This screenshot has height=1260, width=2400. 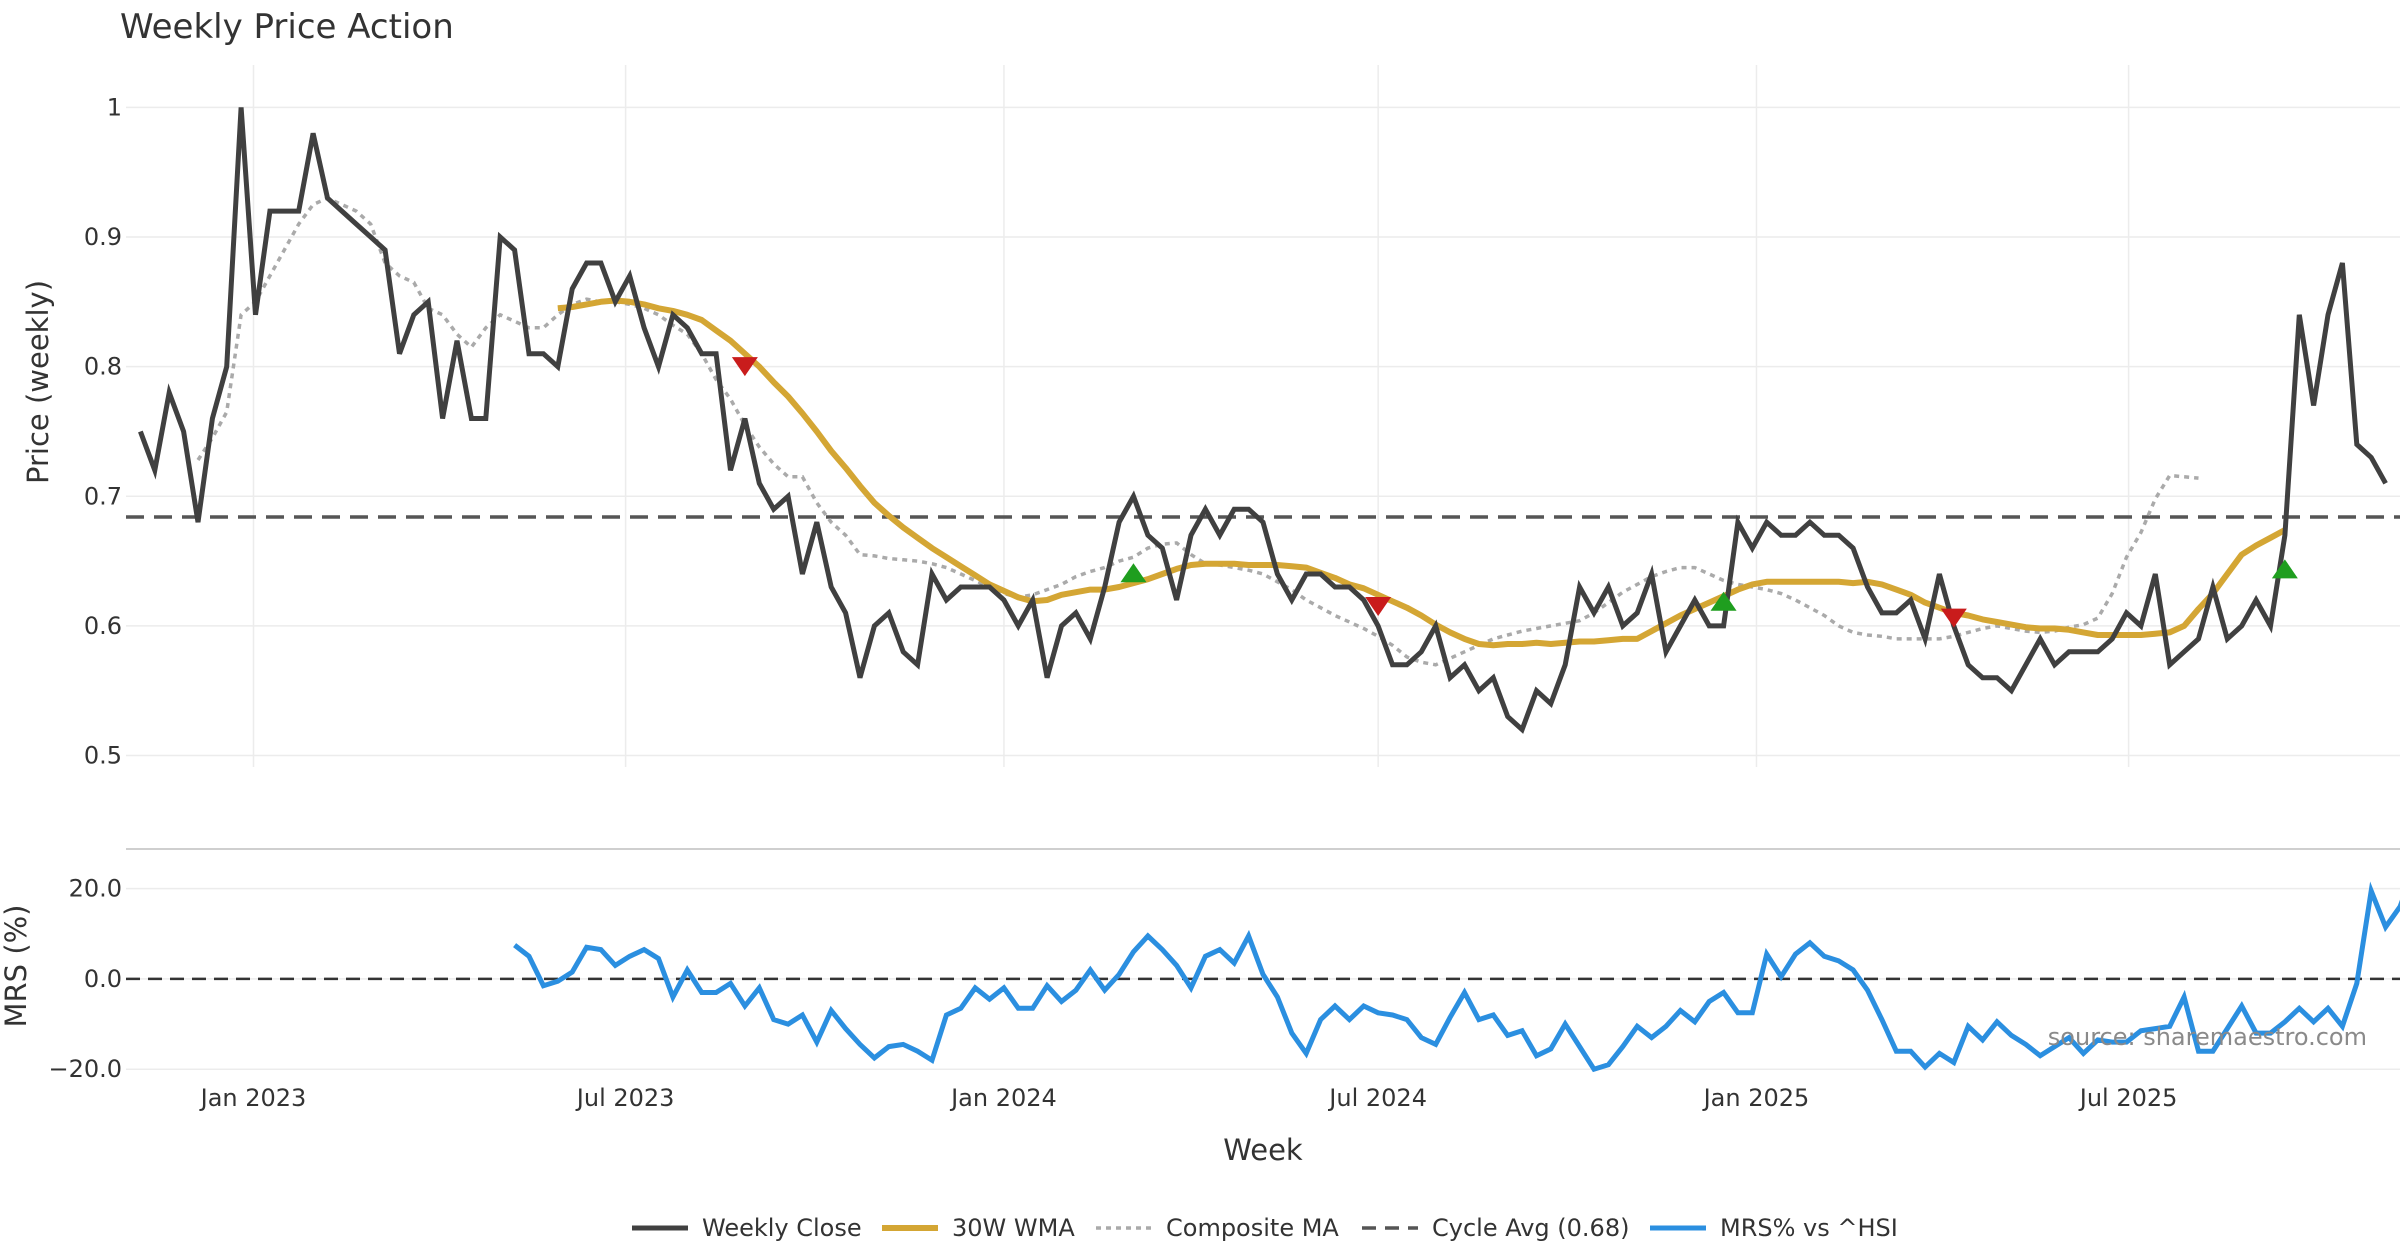 I want to click on series-mrs, so click(x=1456, y=977).